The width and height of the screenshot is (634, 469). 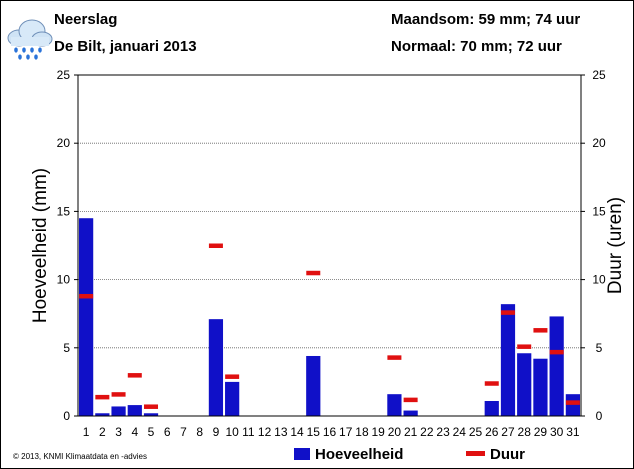 I want to click on chart-title: Neerslag, so click(x=86, y=19).